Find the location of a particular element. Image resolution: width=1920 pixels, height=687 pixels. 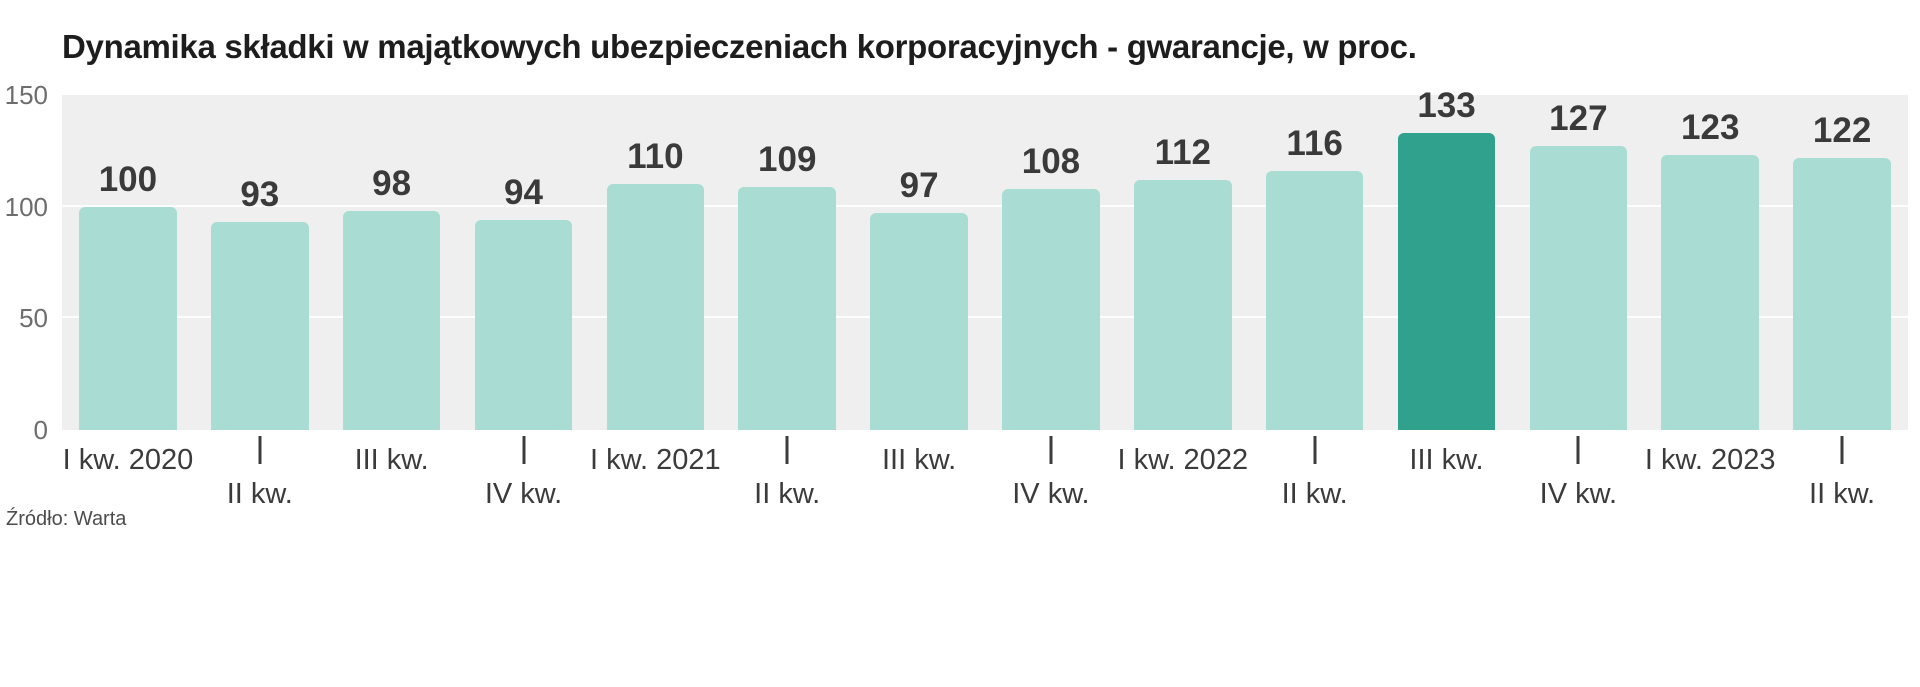

bar-column: 100 is located at coordinates (128, 262).